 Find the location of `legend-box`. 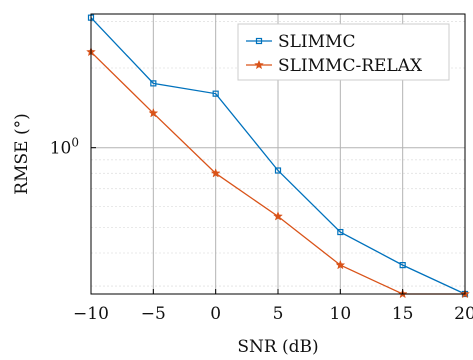

legend-box is located at coordinates (343, 52).